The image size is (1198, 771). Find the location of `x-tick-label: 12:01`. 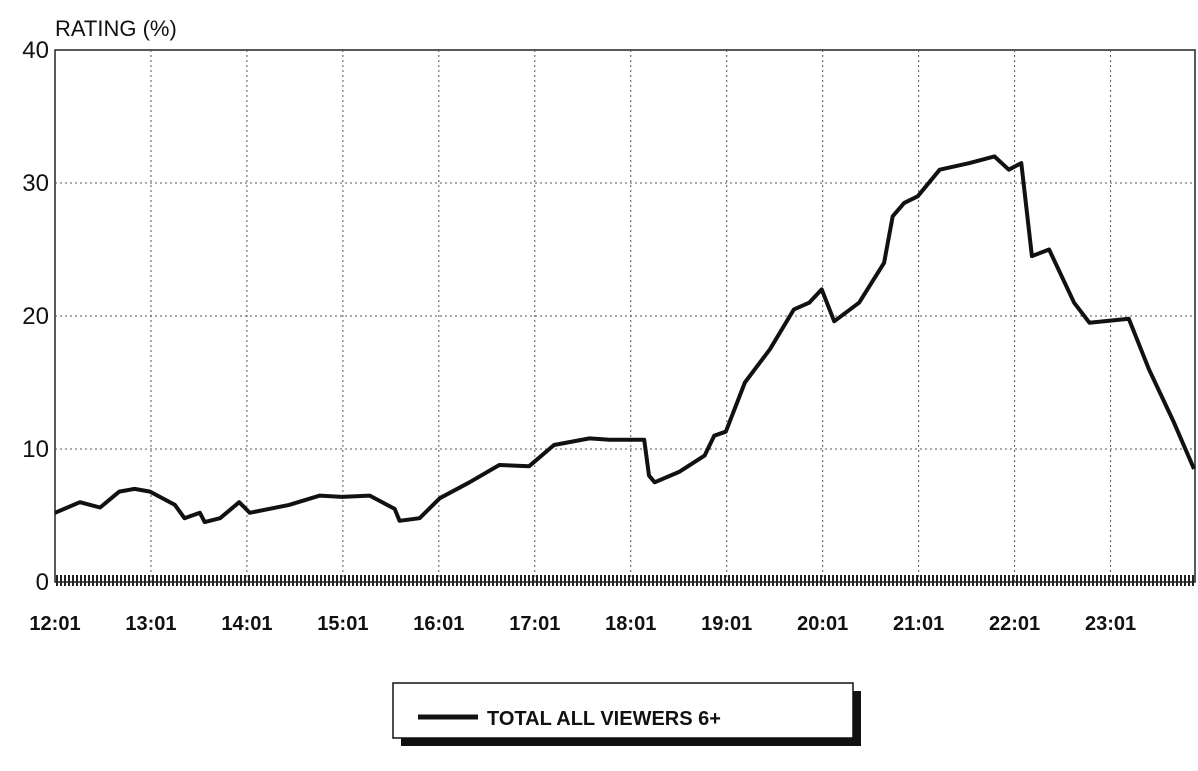

x-tick-label: 12:01 is located at coordinates (54, 624).